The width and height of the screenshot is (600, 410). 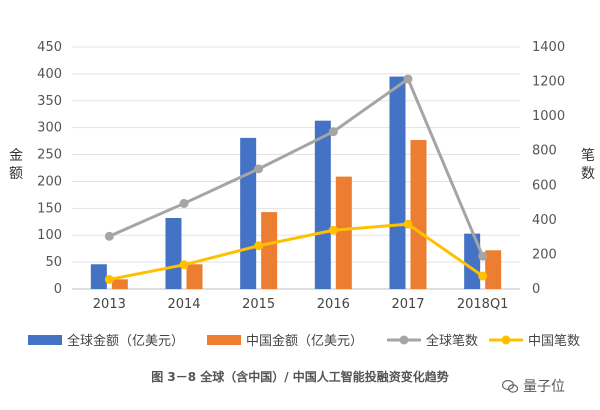 What do you see at coordinates (301, 304) in the screenshot?
I see `x-tick-labels: 2013 2014 2015 2016 2017 2018Q1` at bounding box center [301, 304].